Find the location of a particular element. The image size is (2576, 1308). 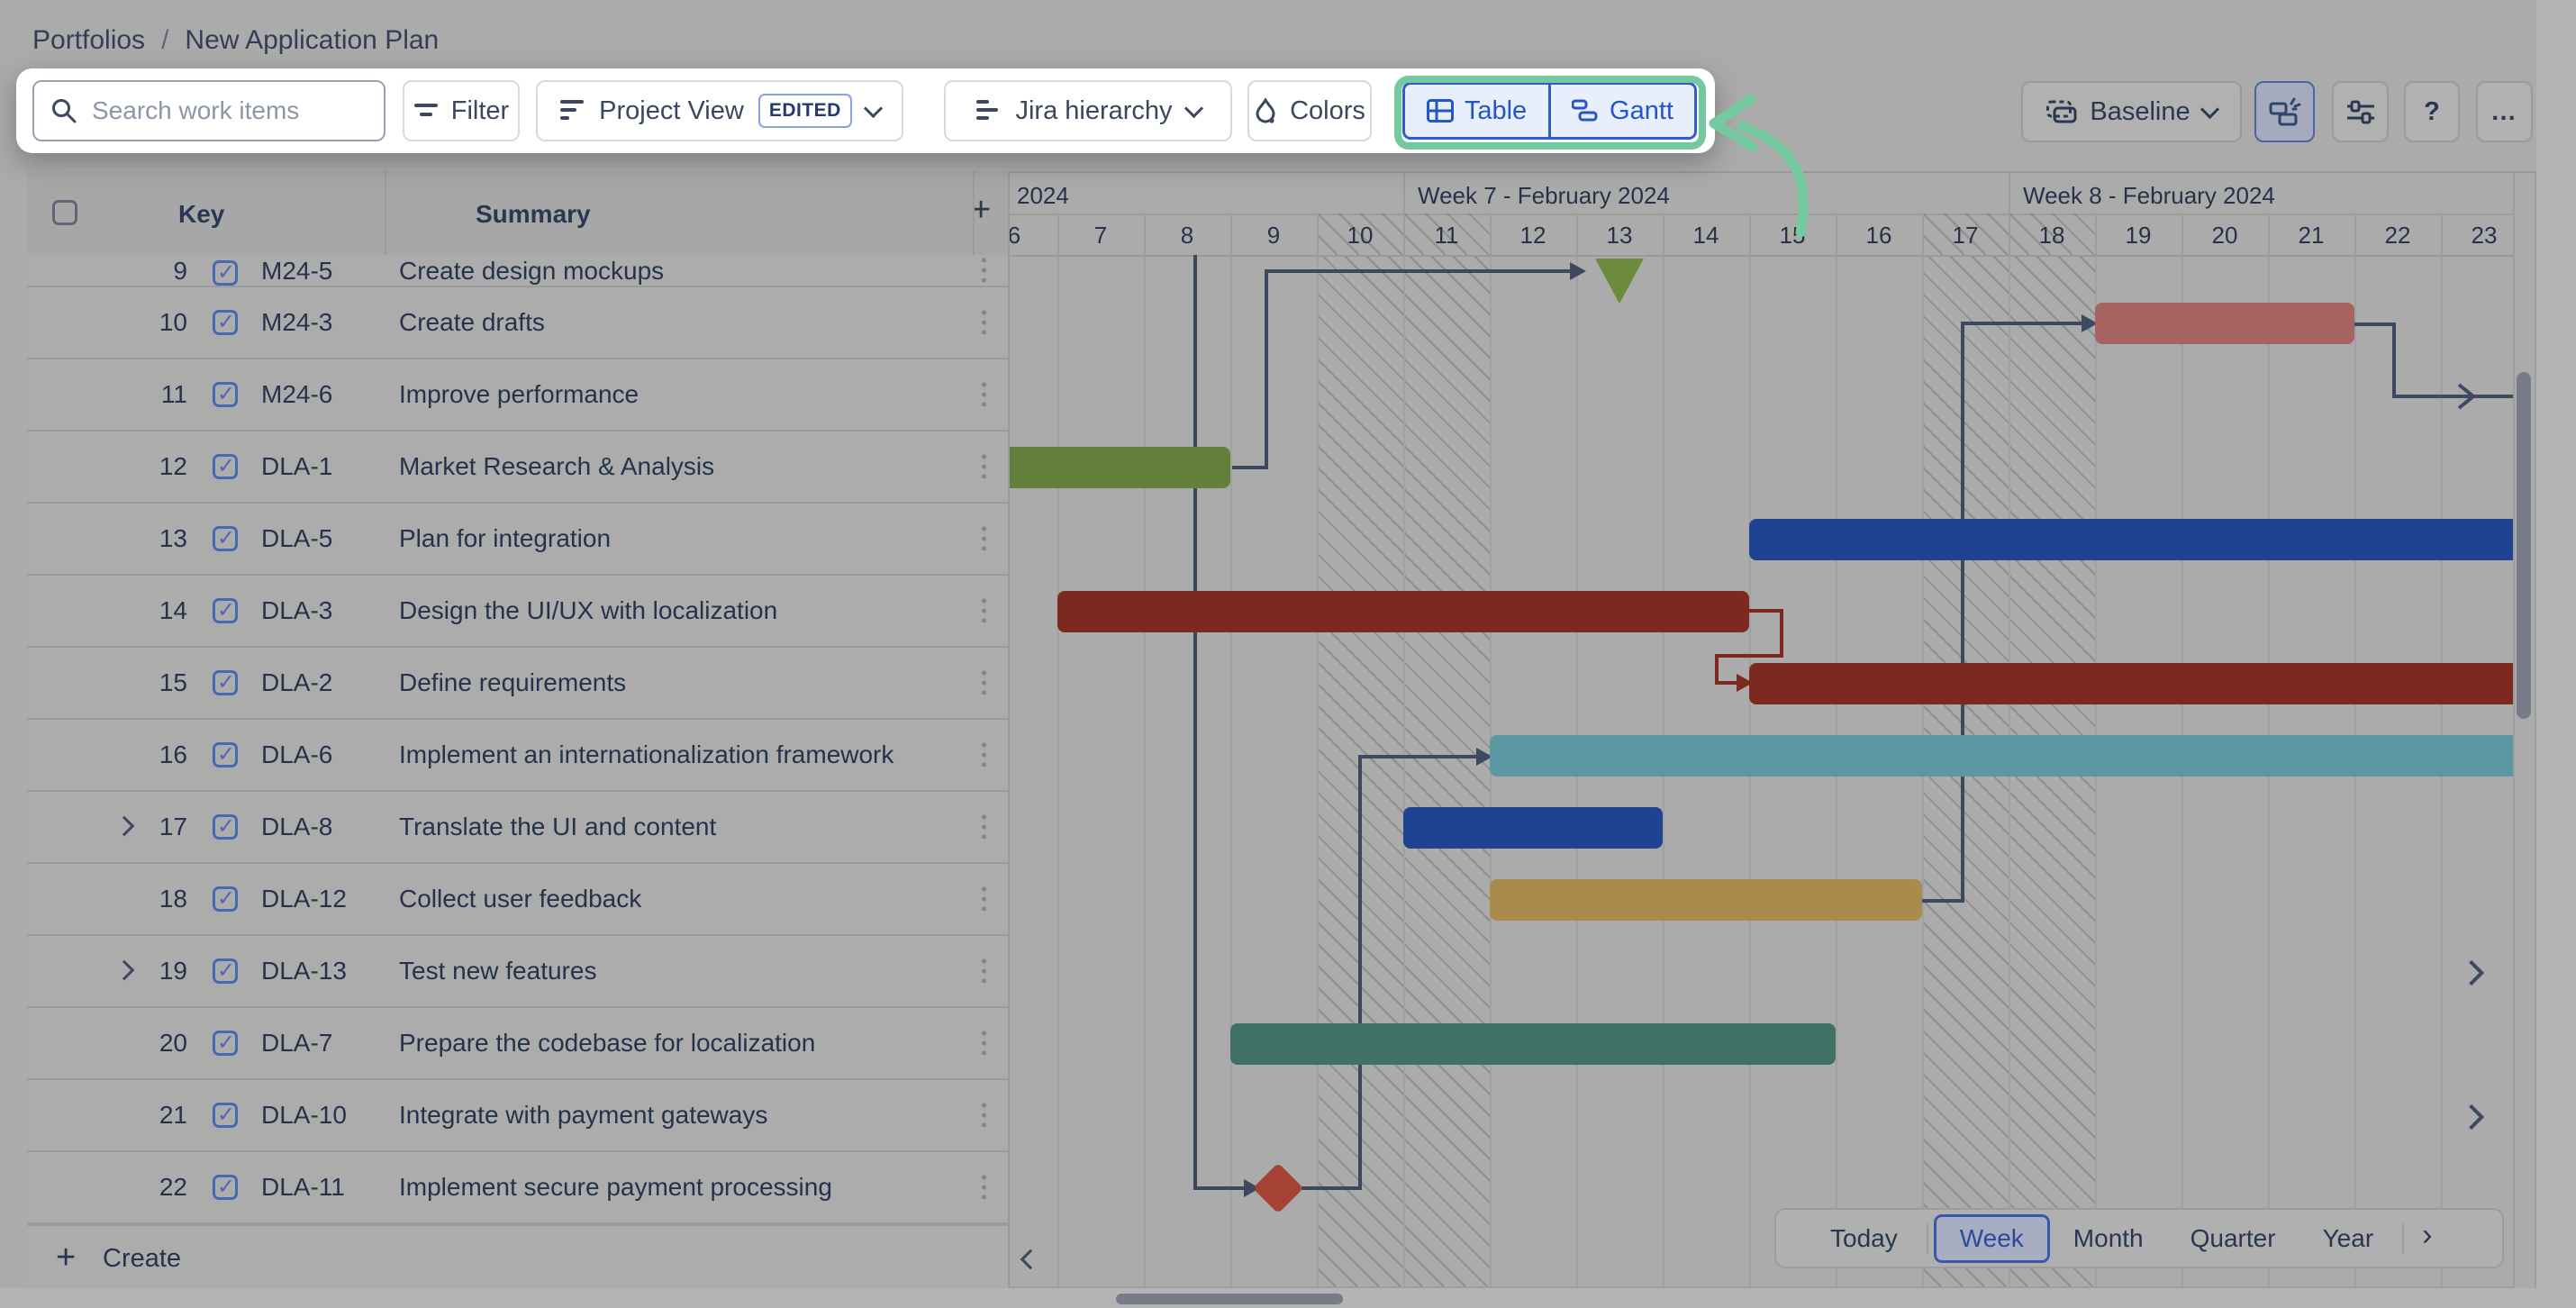

colors-button: Colors is located at coordinates (1309, 110).